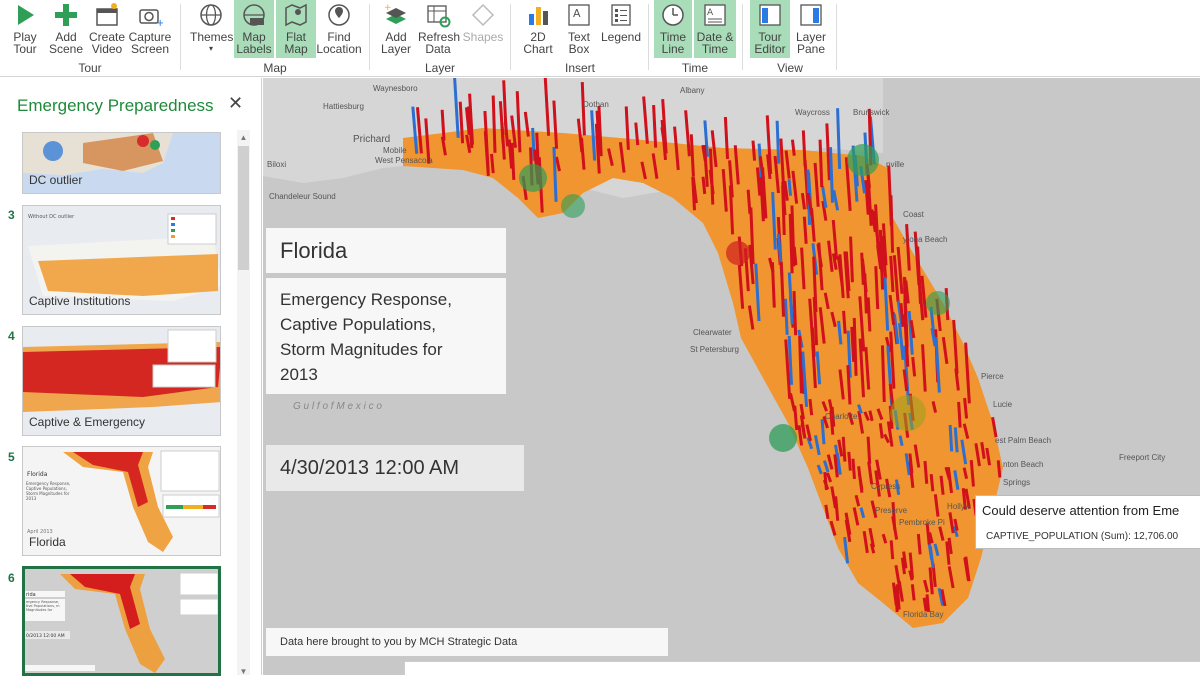 This screenshot has height=678, width=1200. I want to click on layer-pane-button: Layer Pane, so click(811, 29).